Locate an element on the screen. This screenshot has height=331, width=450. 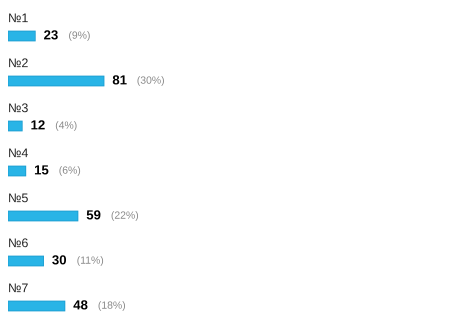
y-tick-label: №7 is located at coordinates (18, 288).